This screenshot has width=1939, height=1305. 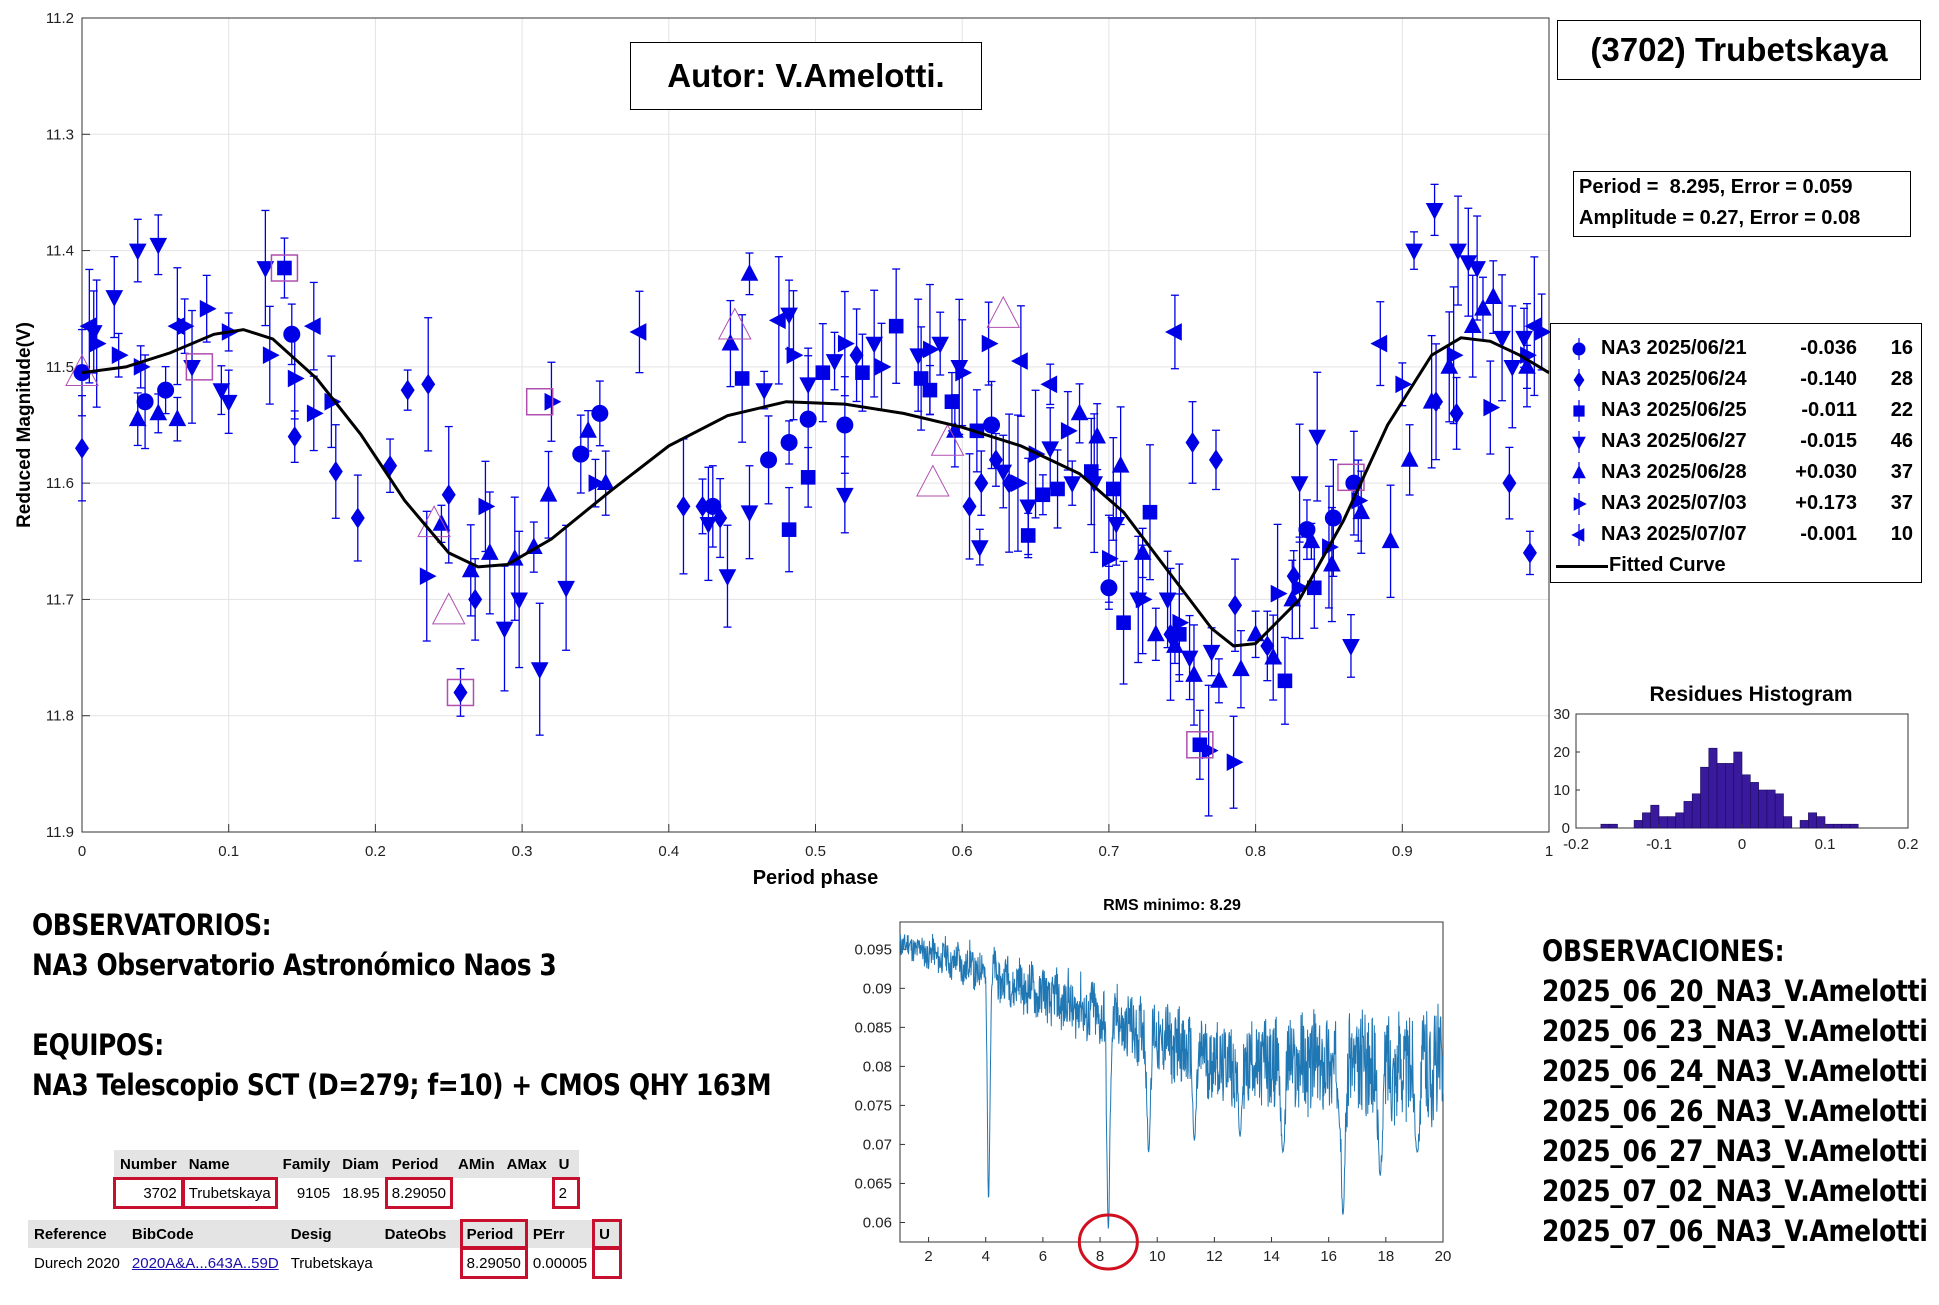 What do you see at coordinates (1739, 50) in the screenshot?
I see `object-title-box: (3702) Trubetskaya` at bounding box center [1739, 50].